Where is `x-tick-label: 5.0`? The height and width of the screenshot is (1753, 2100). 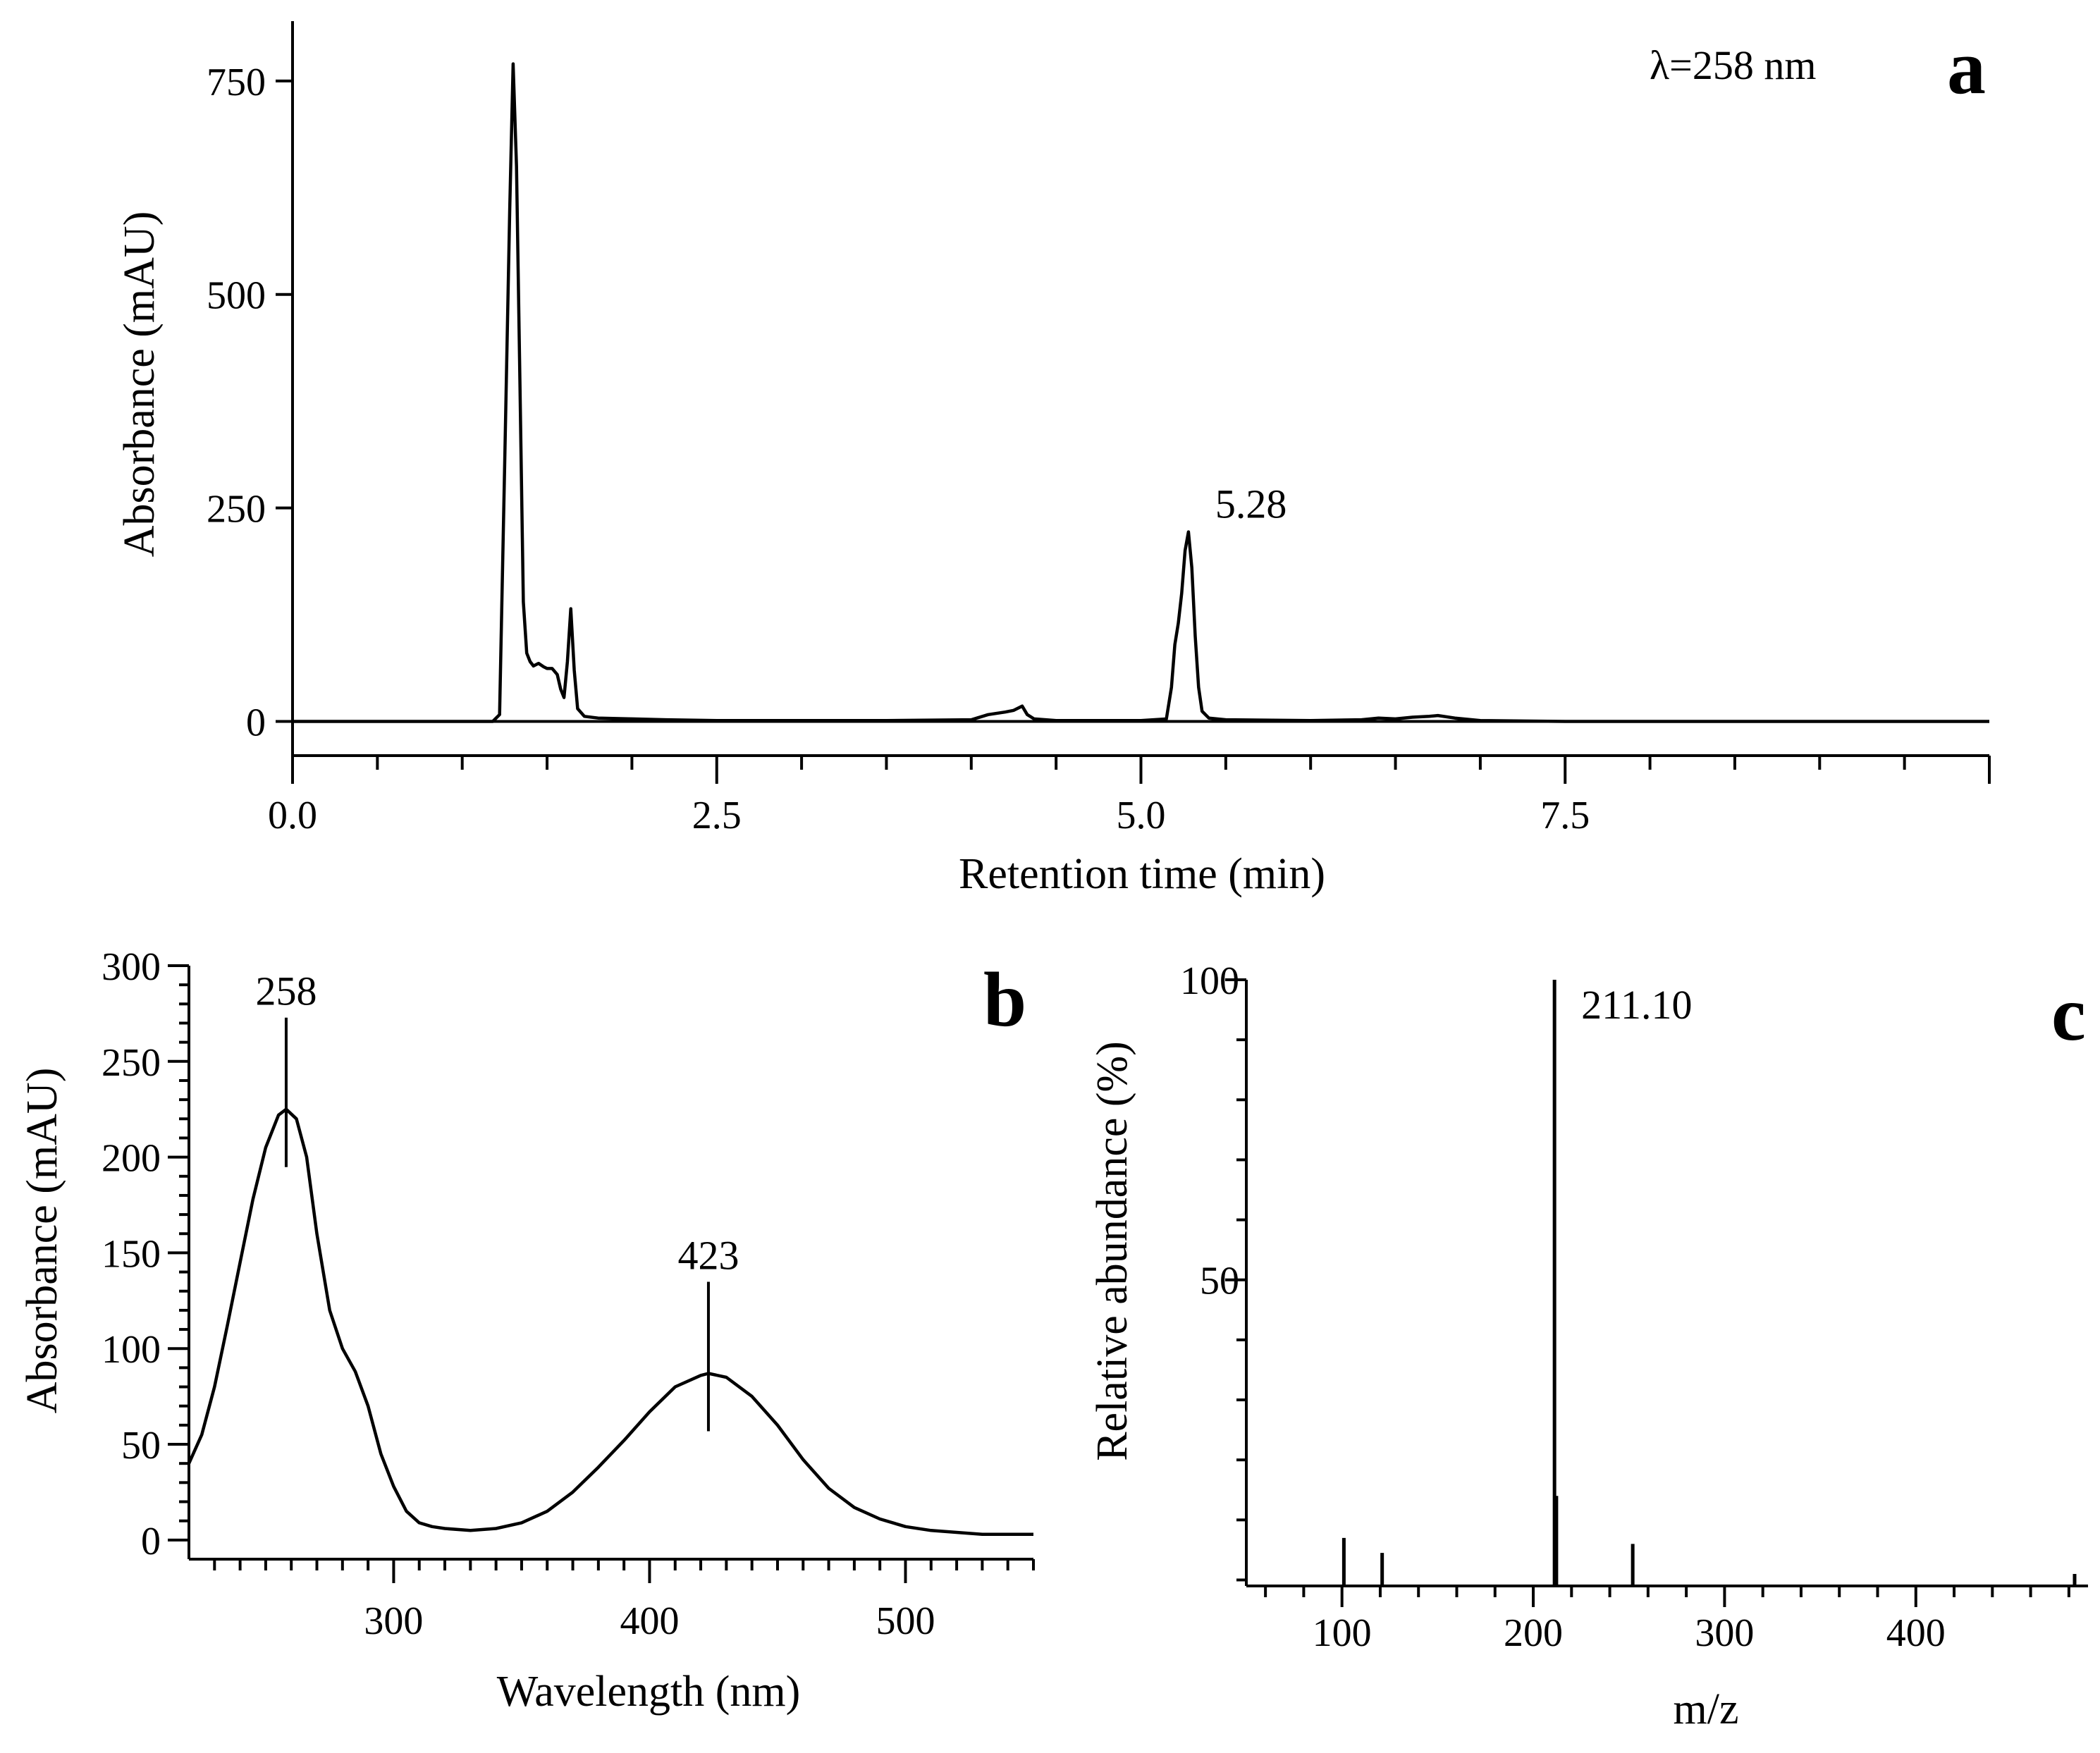
x-tick-label: 5.0 is located at coordinates (1142, 815).